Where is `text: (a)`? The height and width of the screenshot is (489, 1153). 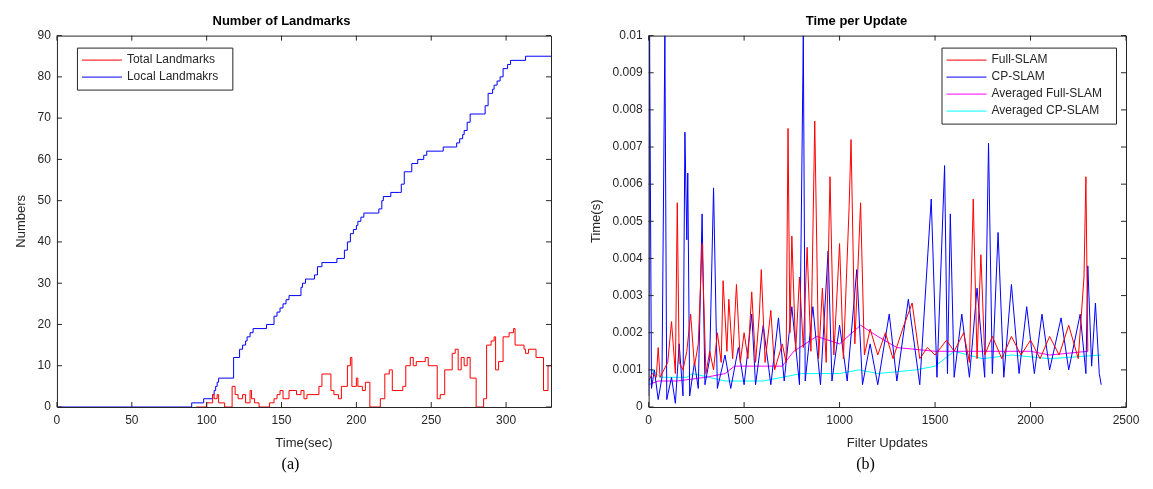 text: (a) is located at coordinates (290, 464).